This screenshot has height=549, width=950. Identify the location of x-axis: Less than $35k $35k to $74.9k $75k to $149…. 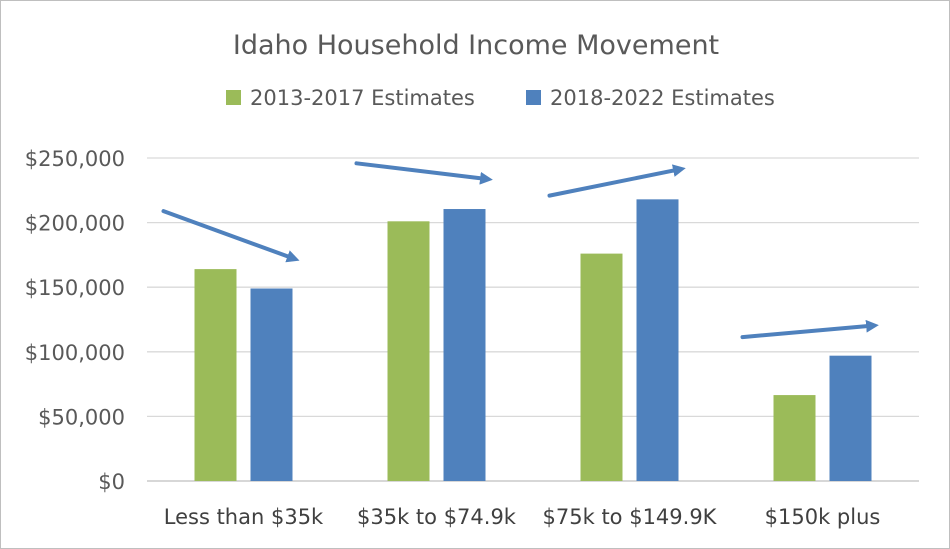
(522, 517).